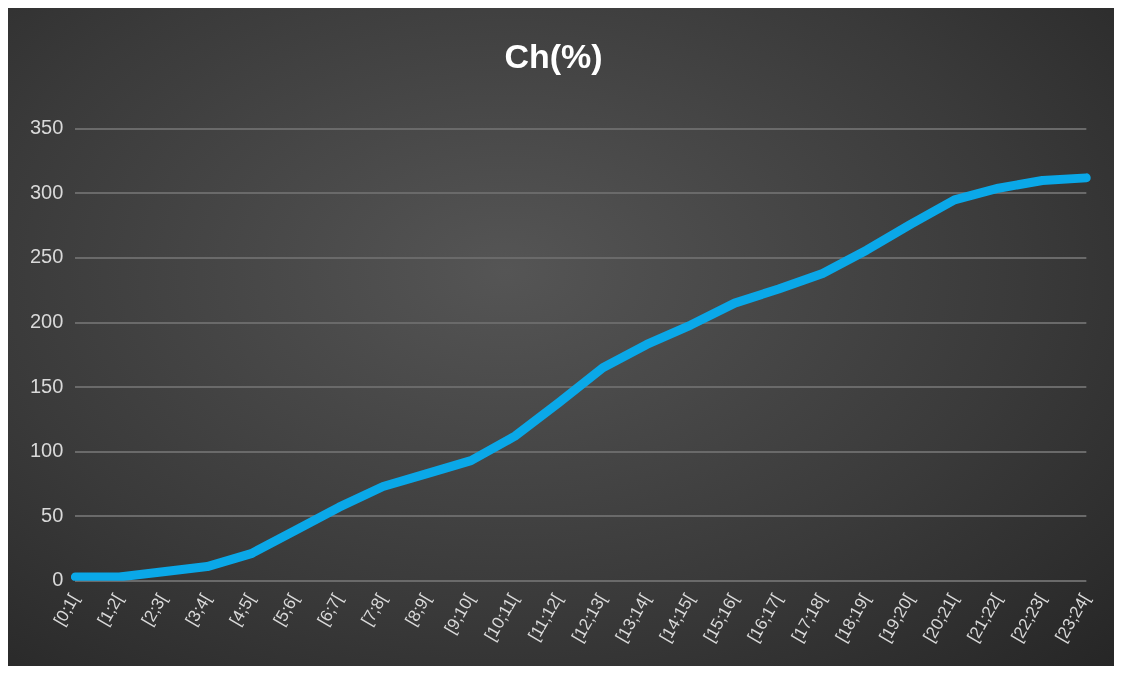 The image size is (1122, 674). What do you see at coordinates (46, 256) in the screenshot?
I see `y-tick-label: 250` at bounding box center [46, 256].